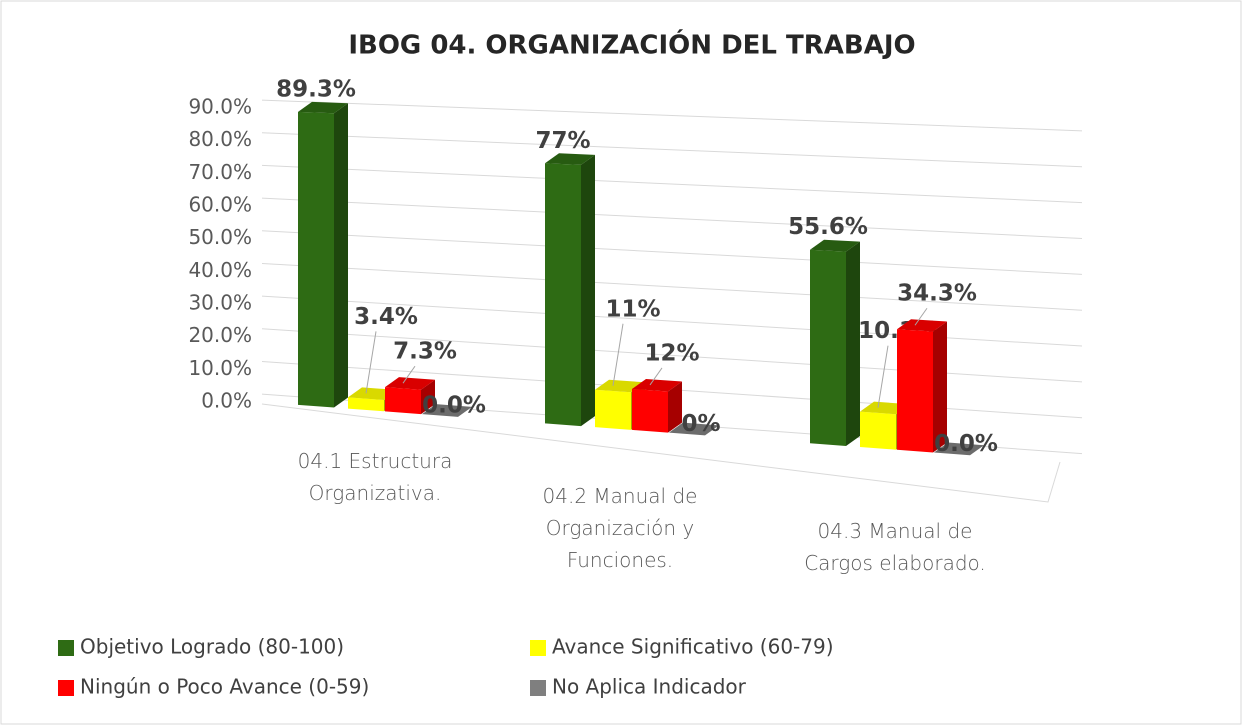 Image resolution: width=1243 pixels, height=726 pixels. I want to click on legend-label: Ningún o Poco Avance (0-59), so click(224, 687).